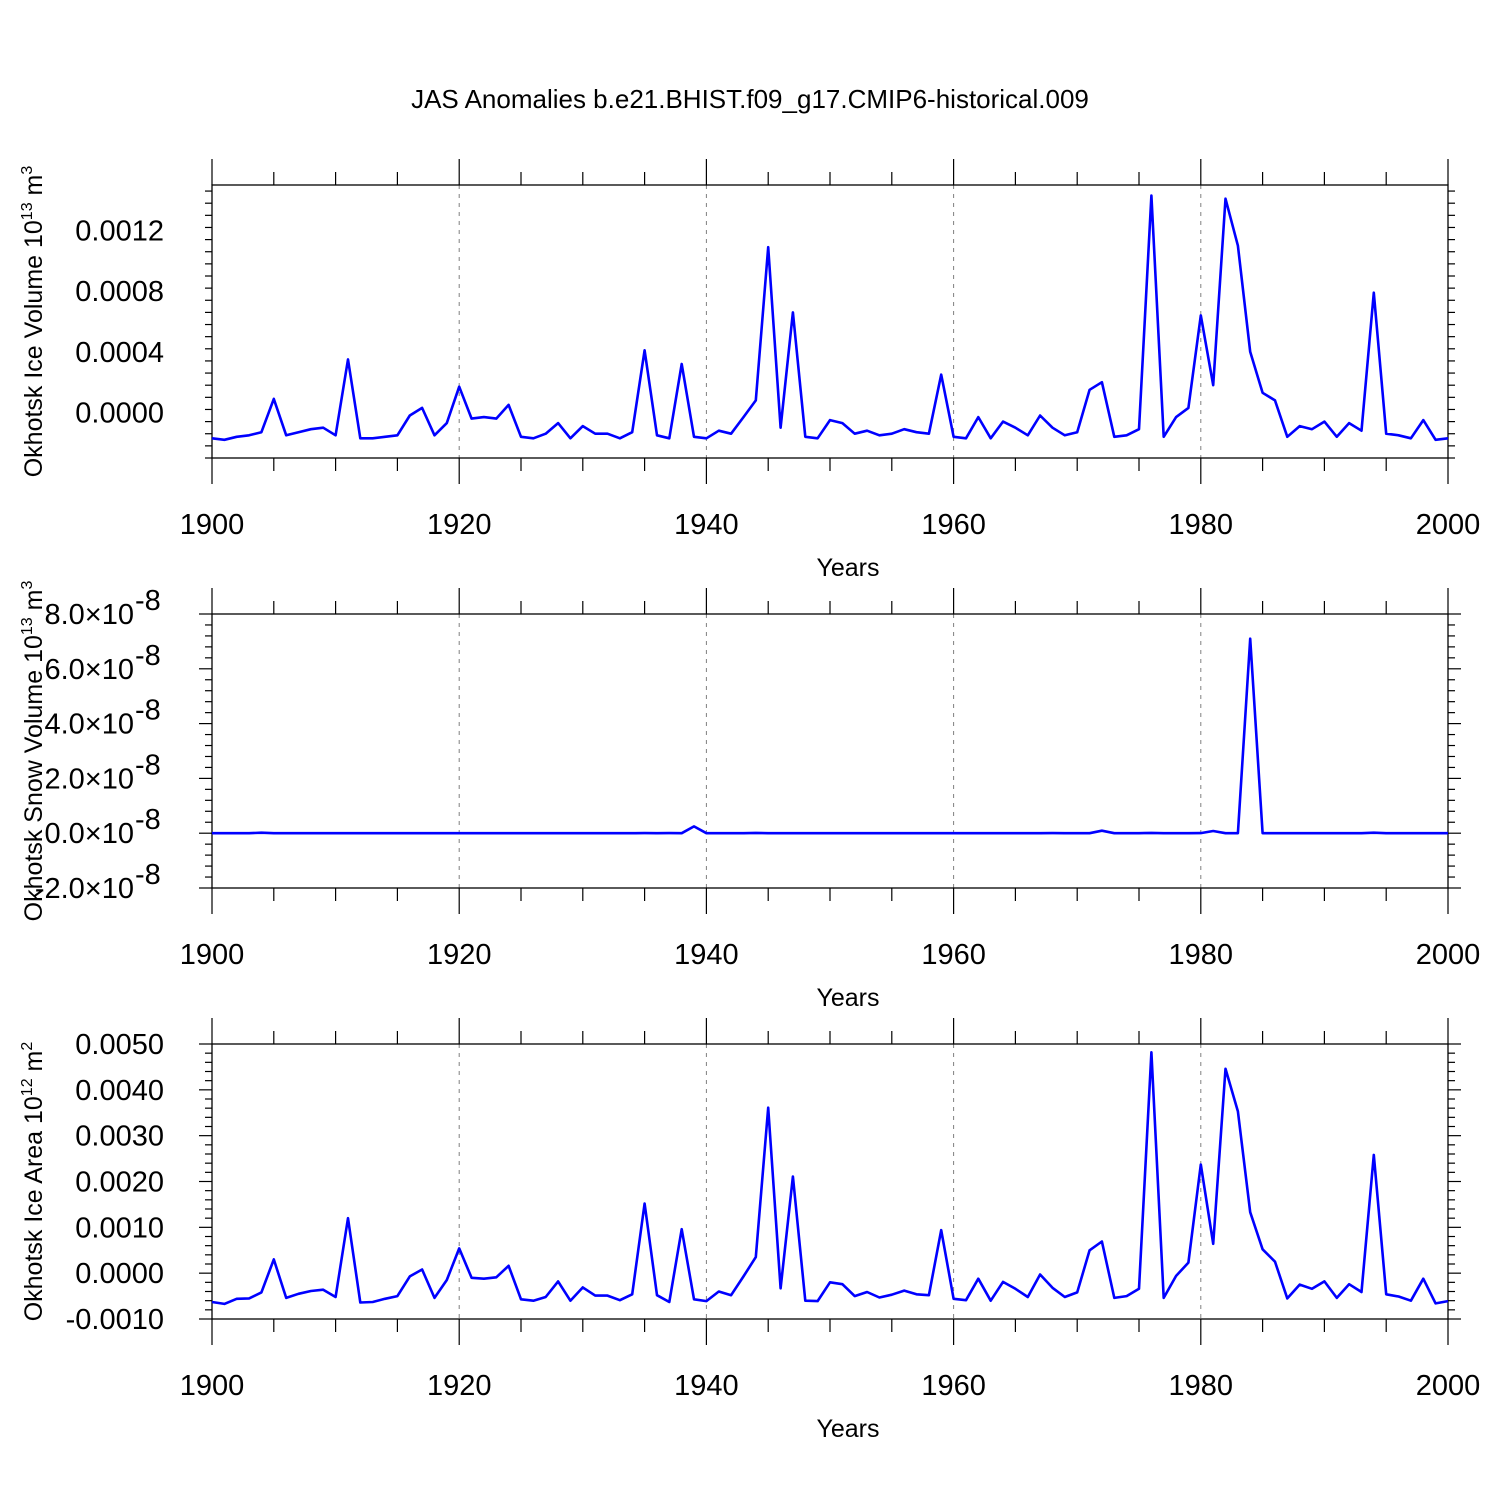 The width and height of the screenshot is (1500, 1500). I want to click on x-axis-label: Years, so click(847, 568).